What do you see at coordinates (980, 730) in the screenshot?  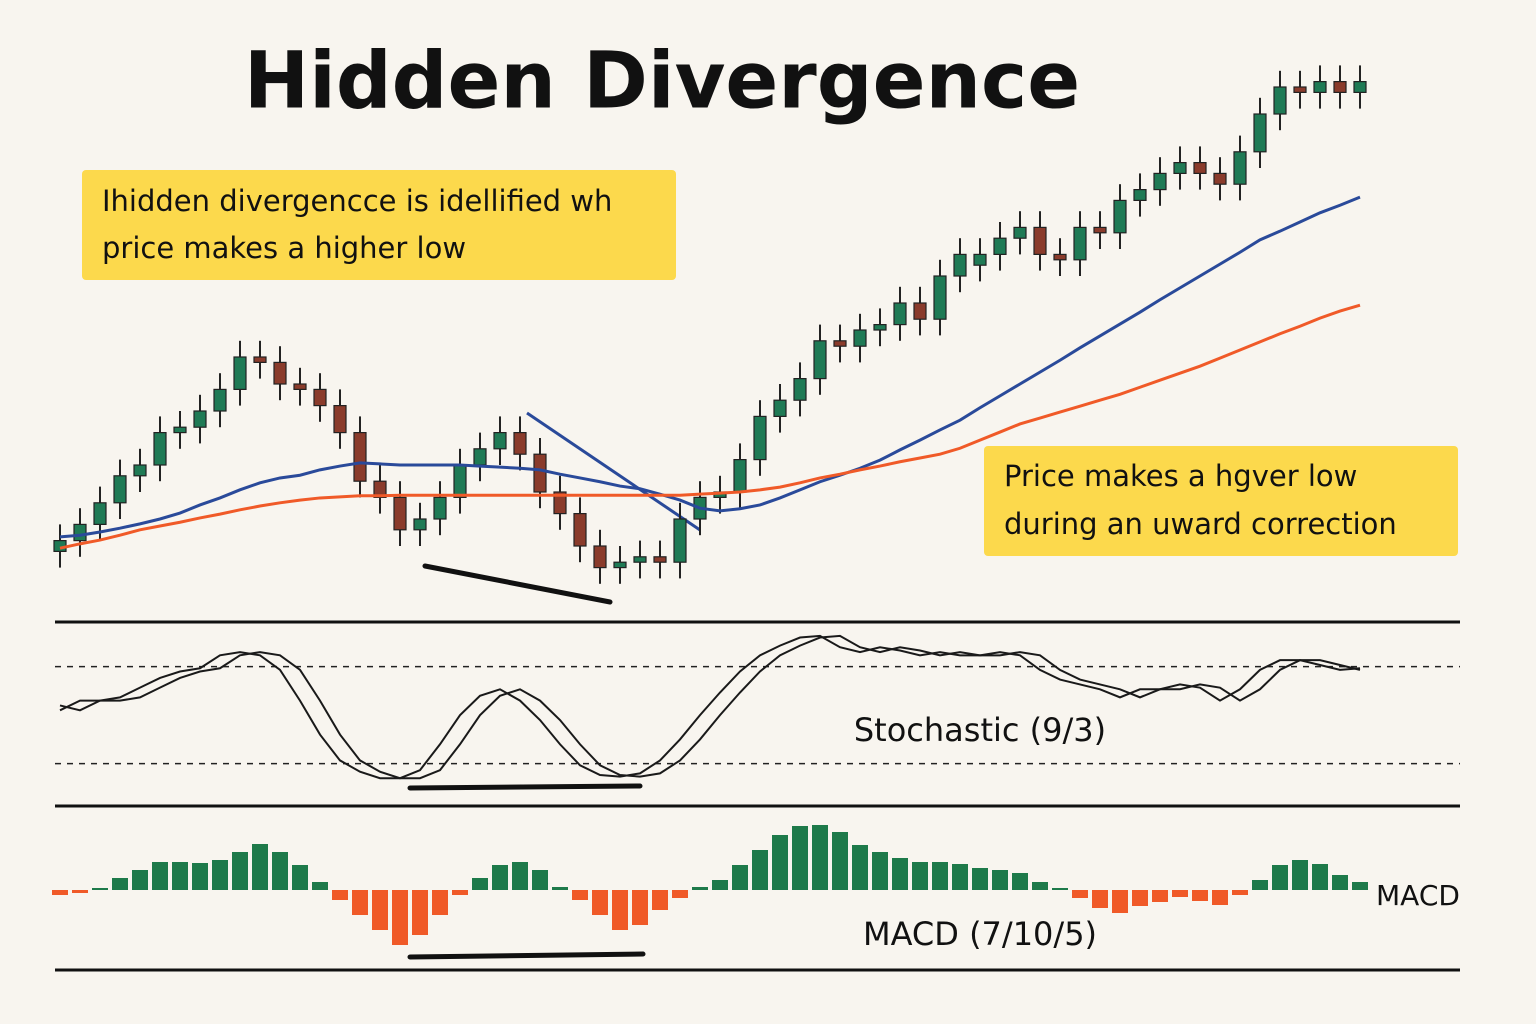 I see `panel-title: Stochastic (9/3)` at bounding box center [980, 730].